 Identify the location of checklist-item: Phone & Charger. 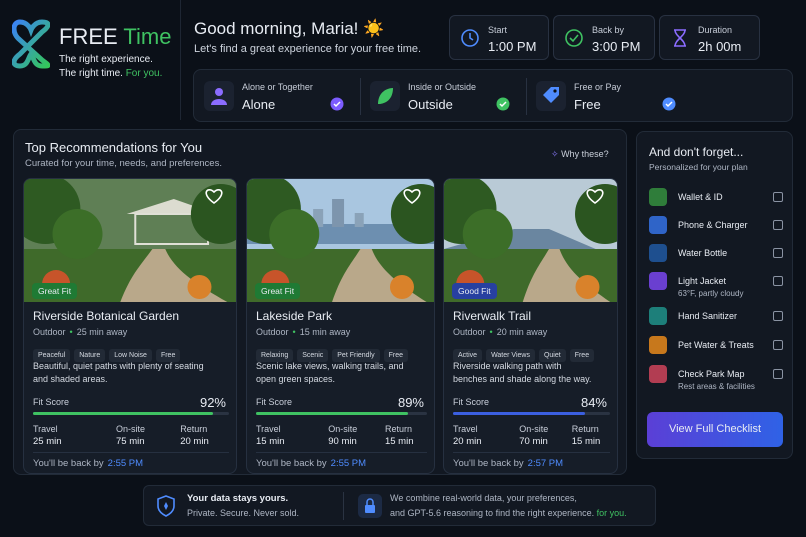
(719, 226).